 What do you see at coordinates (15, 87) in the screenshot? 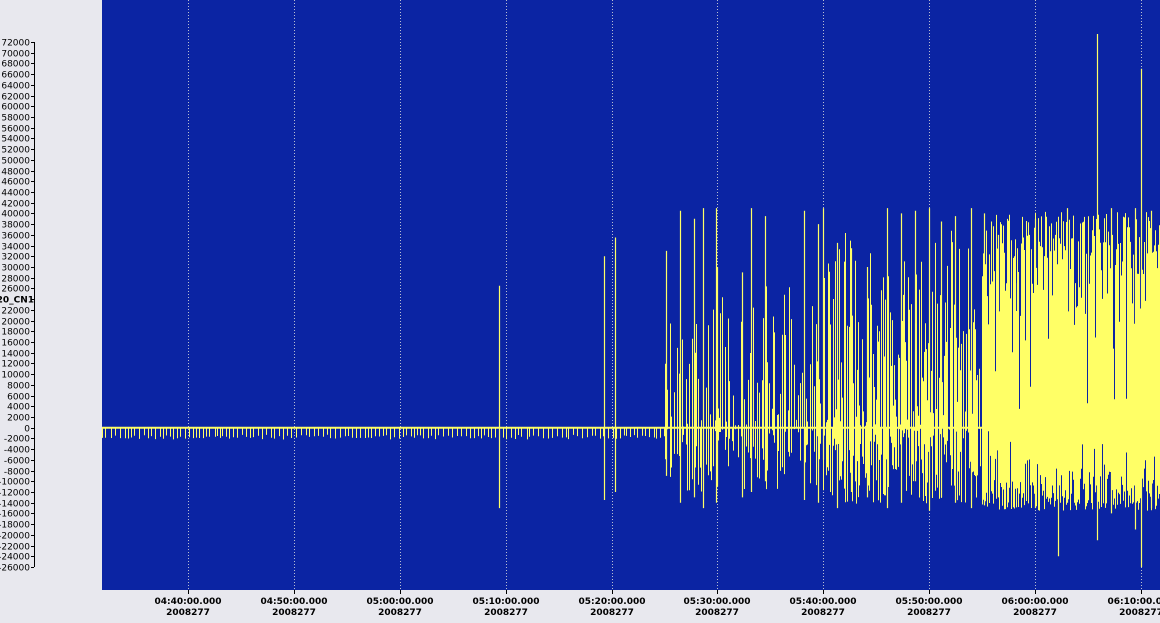
I see `y-tick-label-64000: 64000` at bounding box center [15, 87].